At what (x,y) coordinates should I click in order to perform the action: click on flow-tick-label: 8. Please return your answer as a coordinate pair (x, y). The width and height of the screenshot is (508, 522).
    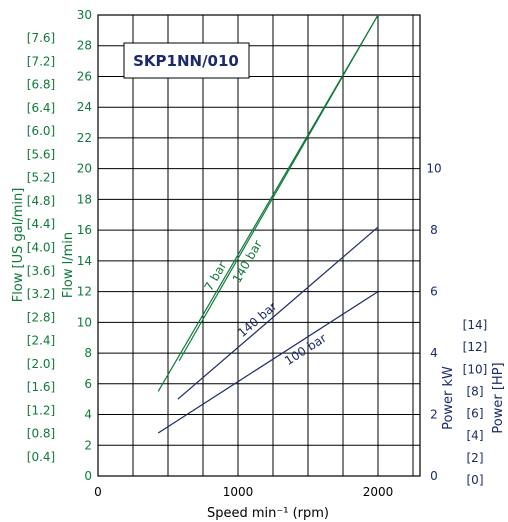
    Looking at the image, I should click on (88, 353).